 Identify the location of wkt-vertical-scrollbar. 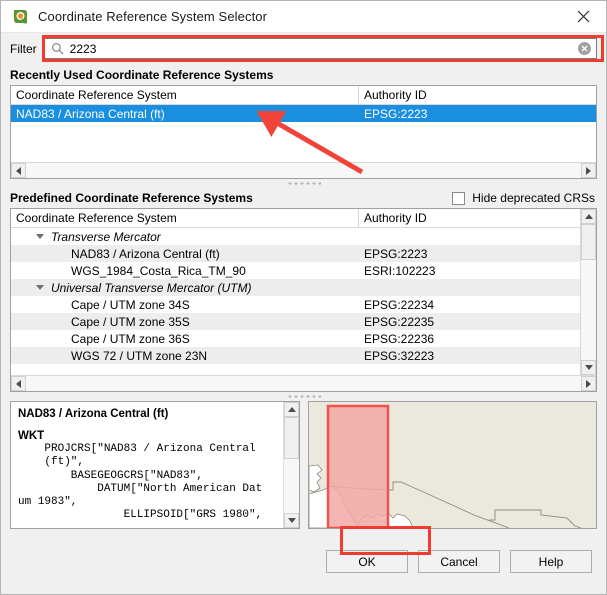
(291, 465).